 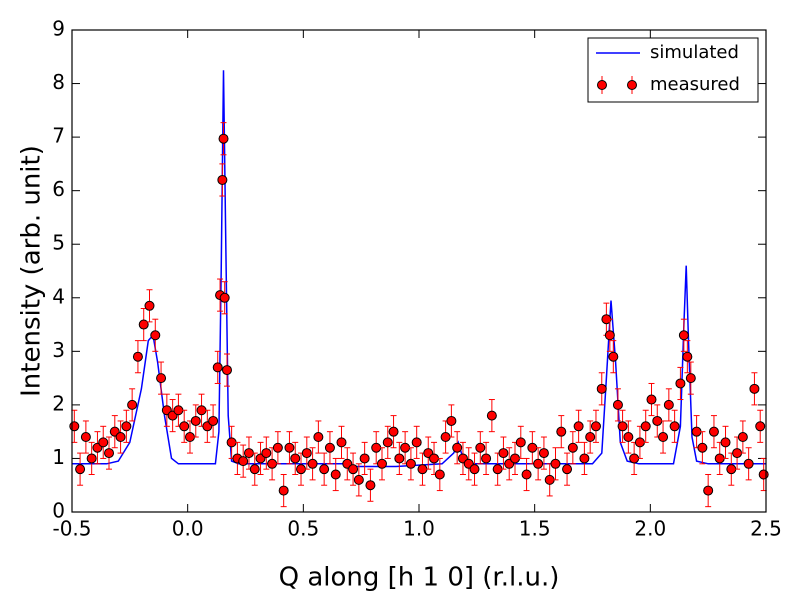 I want to click on x-tick-label: 0.0, so click(x=188, y=529).